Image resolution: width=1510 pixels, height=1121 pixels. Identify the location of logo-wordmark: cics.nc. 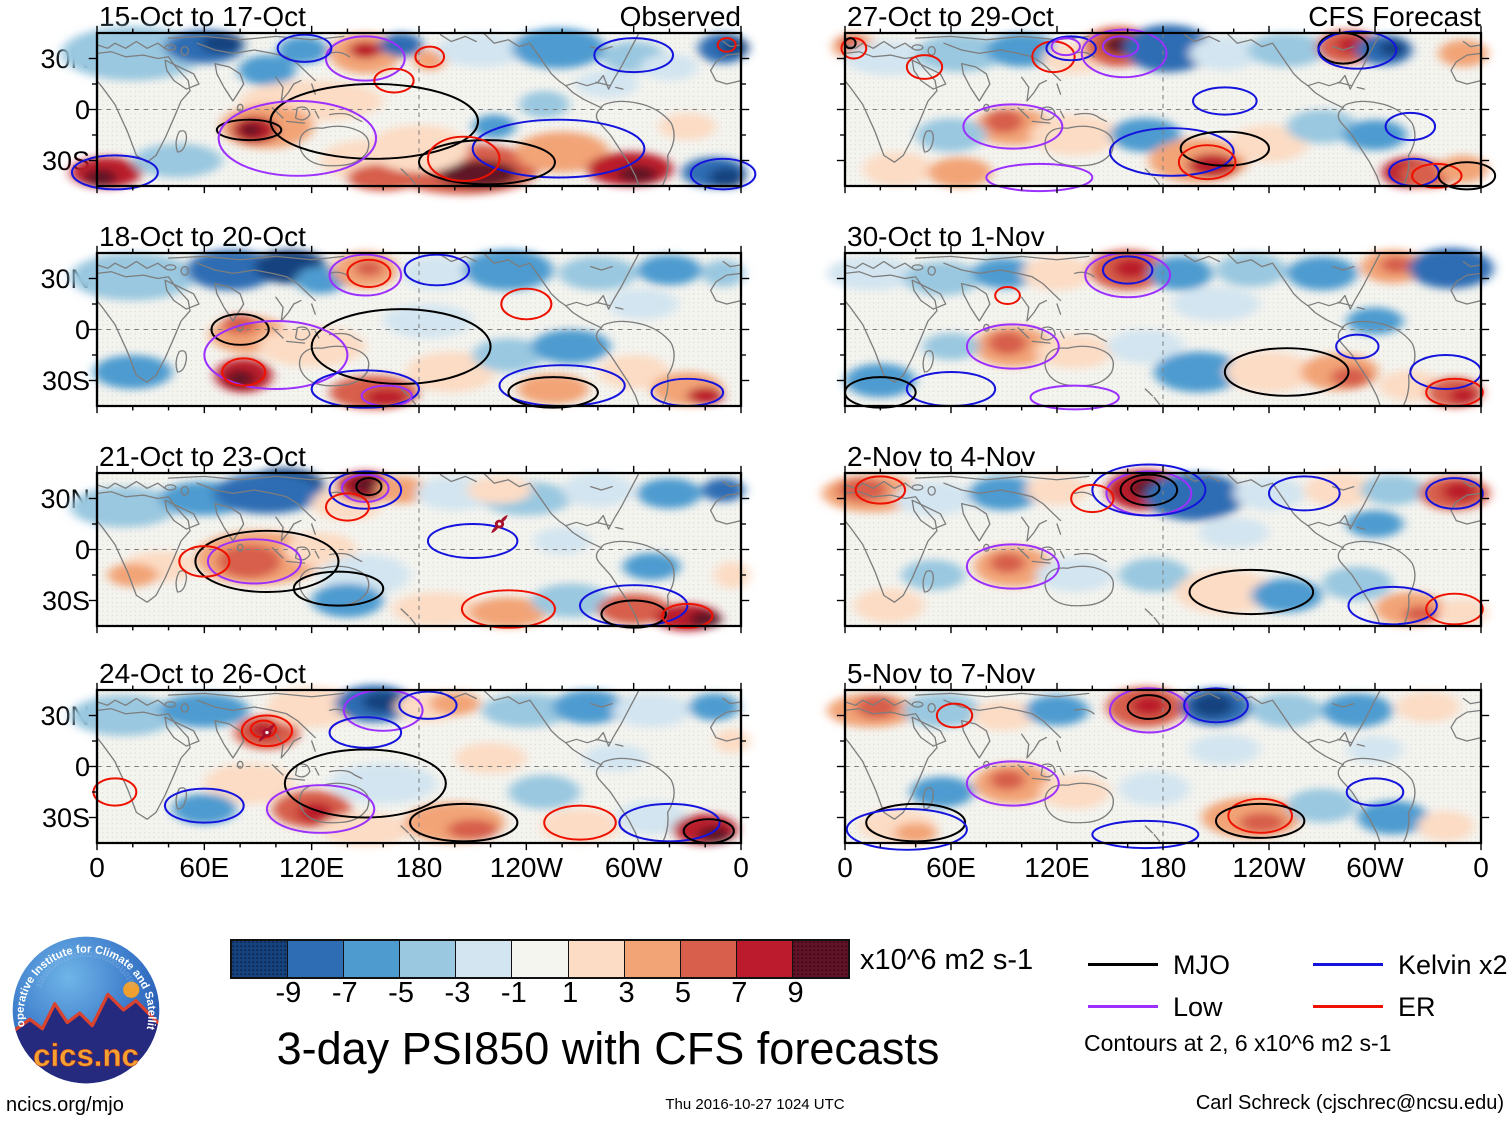
(86, 1055).